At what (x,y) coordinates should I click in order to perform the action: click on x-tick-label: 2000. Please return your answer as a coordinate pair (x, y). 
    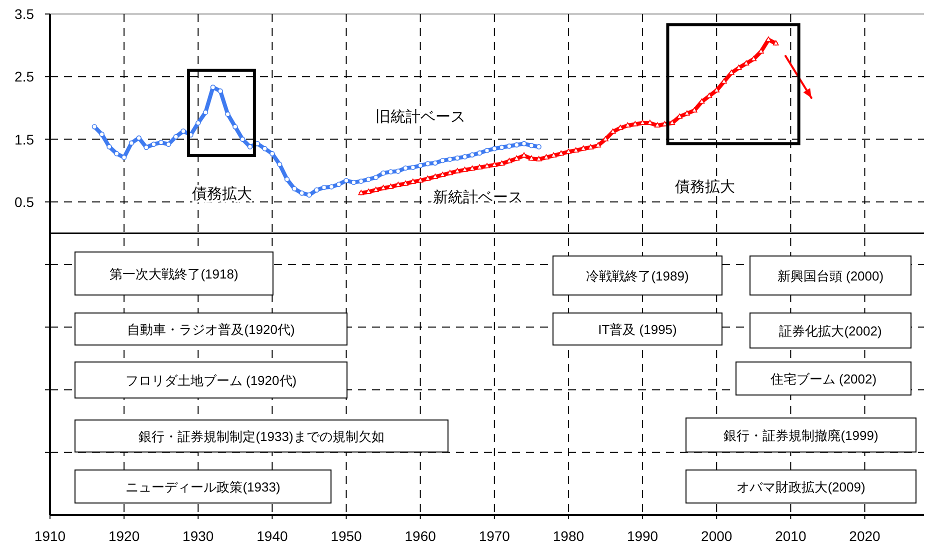
    Looking at the image, I should click on (716, 536).